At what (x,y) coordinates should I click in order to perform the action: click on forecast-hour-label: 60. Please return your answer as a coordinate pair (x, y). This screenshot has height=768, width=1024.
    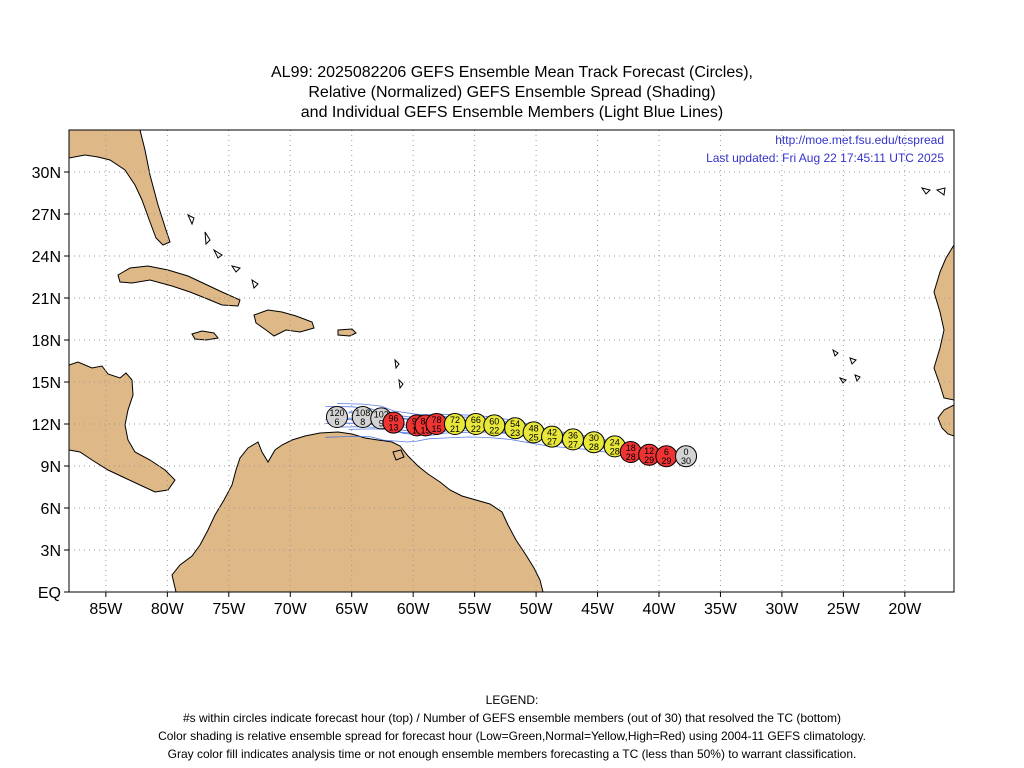
    Looking at the image, I should click on (494, 421).